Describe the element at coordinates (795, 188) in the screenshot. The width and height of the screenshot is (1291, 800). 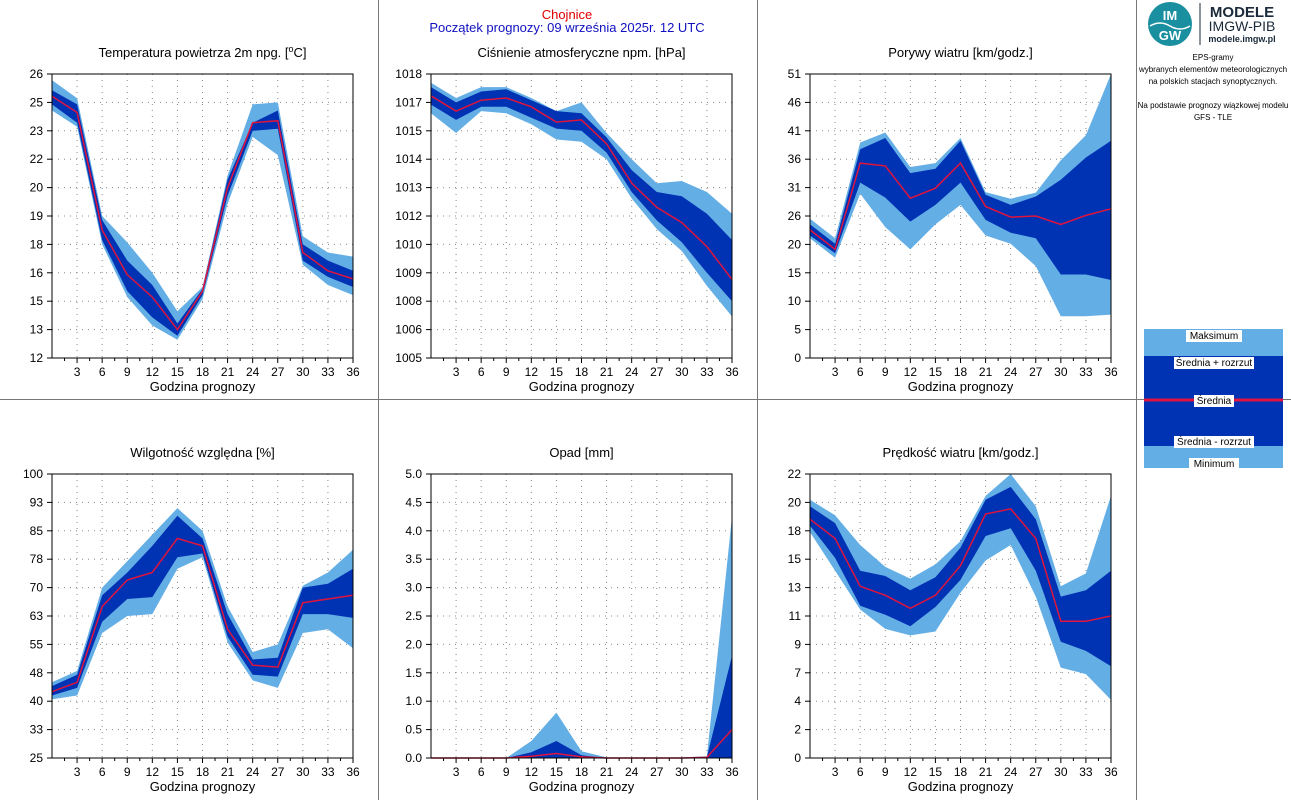
I see `y-tick-label: 31` at that location.